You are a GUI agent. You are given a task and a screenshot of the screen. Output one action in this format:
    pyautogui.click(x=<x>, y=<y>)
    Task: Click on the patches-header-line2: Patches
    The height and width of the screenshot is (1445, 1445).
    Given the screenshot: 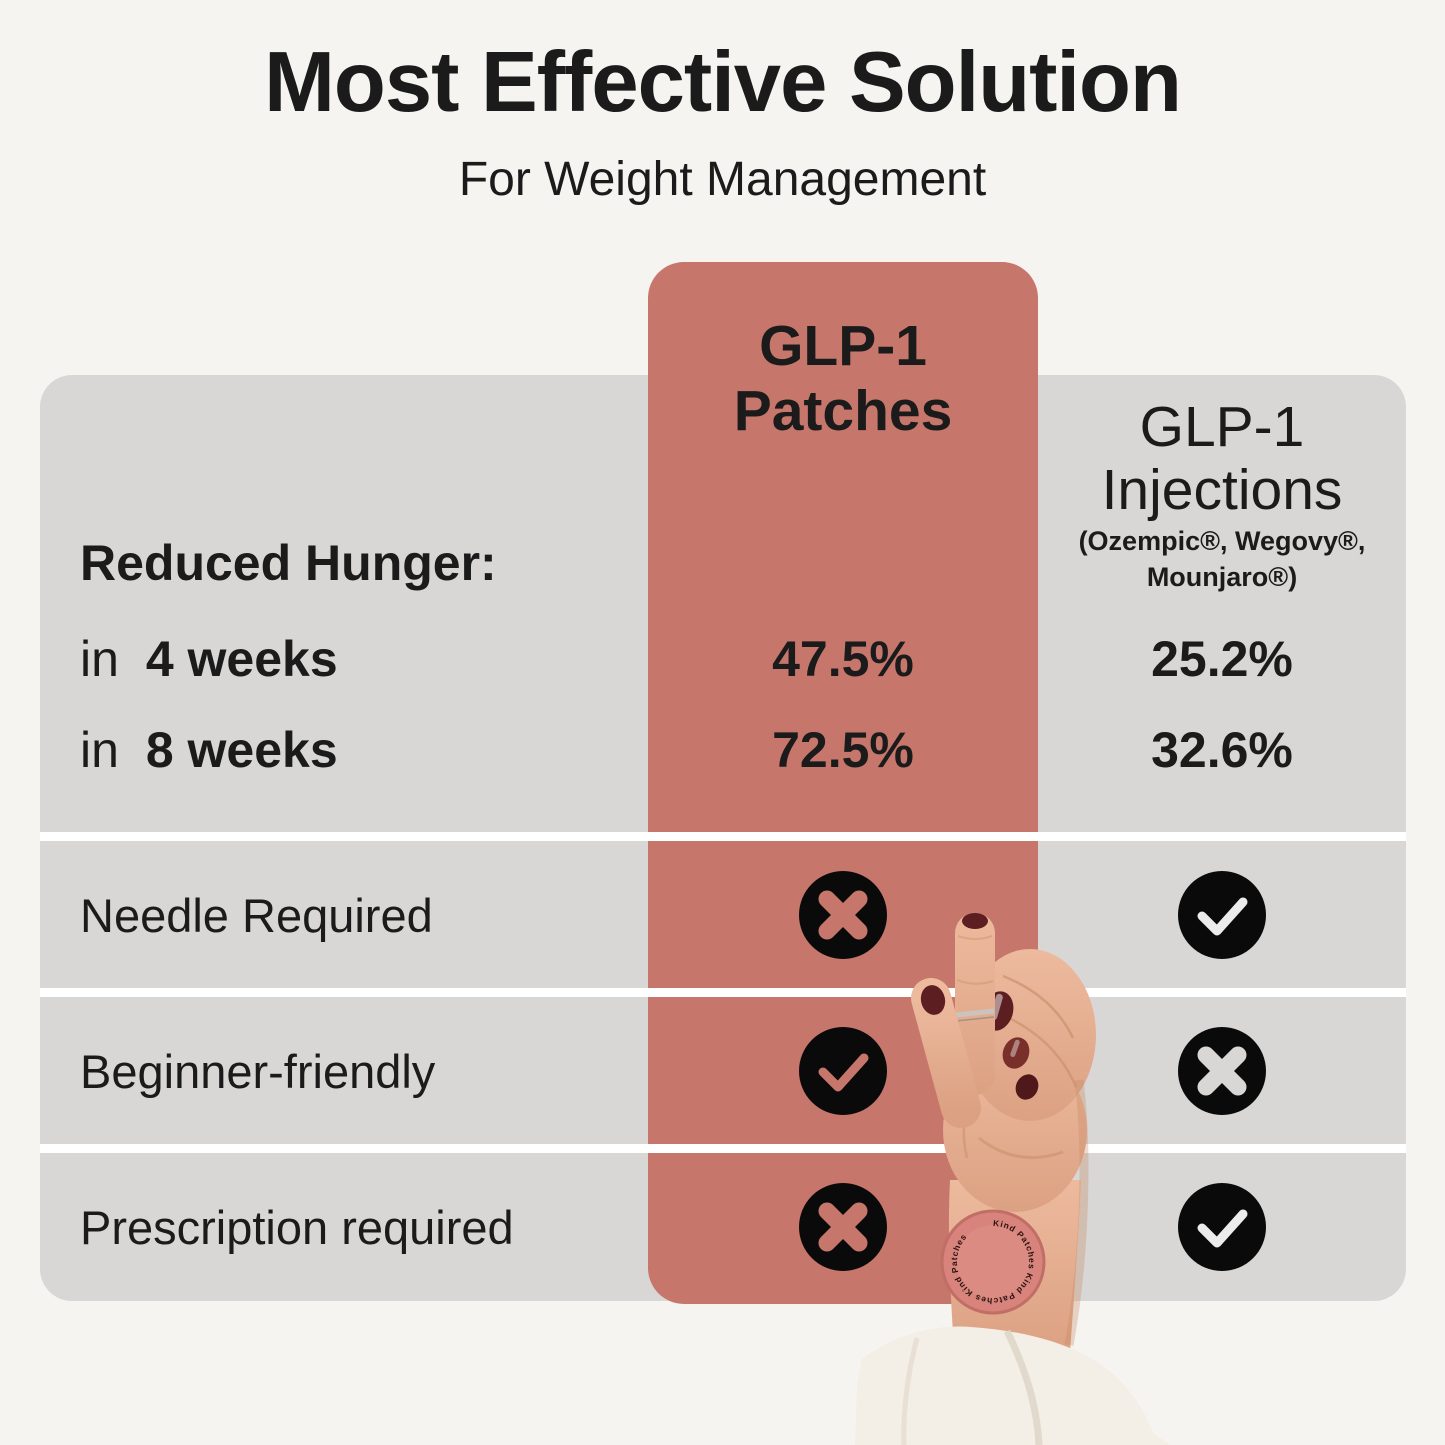 What is the action you would take?
    pyautogui.click(x=843, y=410)
    